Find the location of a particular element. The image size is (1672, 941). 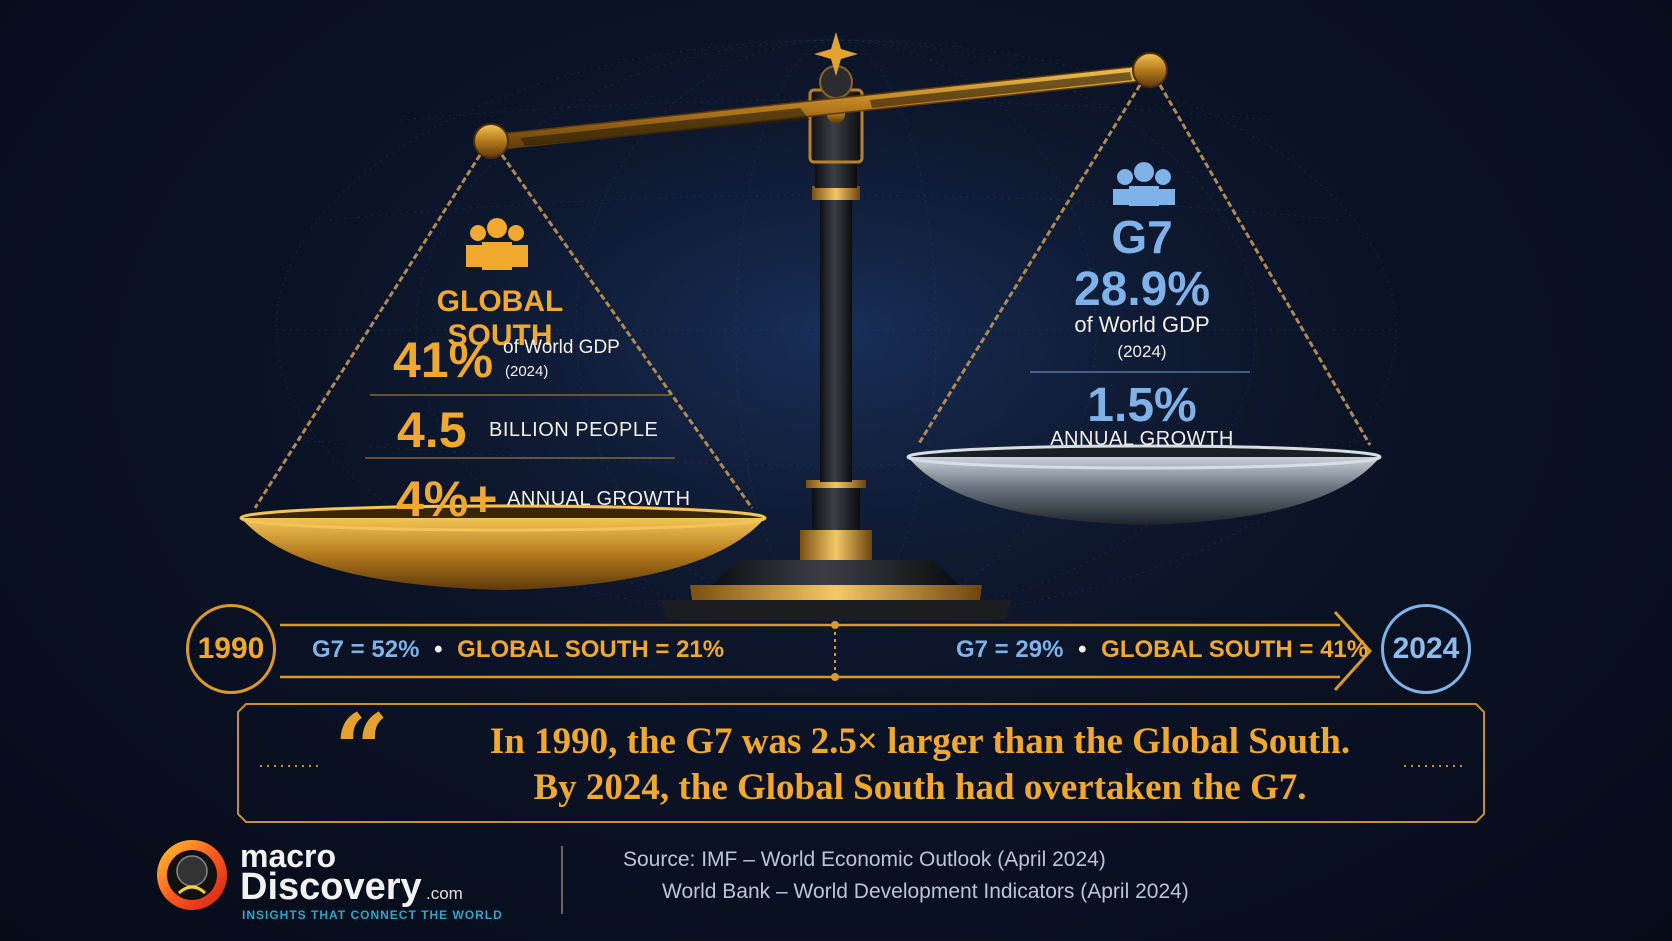

global-south-gdp-value: 41% is located at coordinates (443, 360).